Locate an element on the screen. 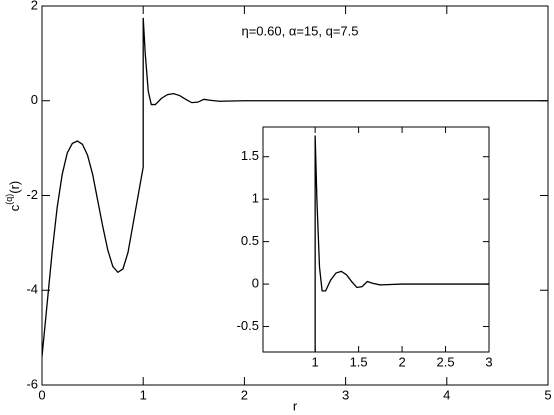 The height and width of the screenshot is (415, 554). y-label-base: c is located at coordinates (14, 207).